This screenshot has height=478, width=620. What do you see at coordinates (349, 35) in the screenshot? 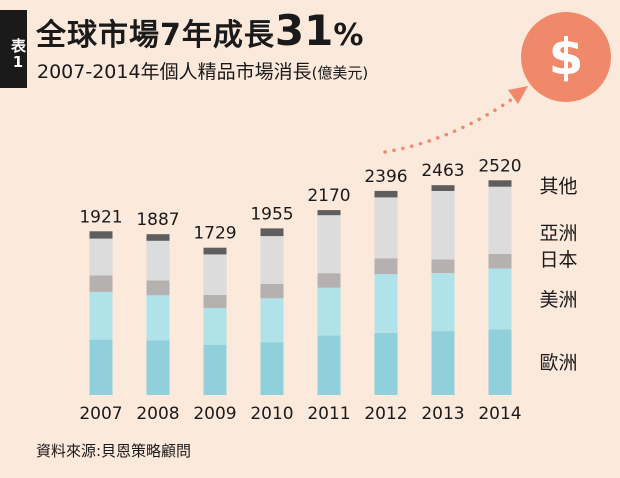
I see `title-percent: %` at bounding box center [349, 35].